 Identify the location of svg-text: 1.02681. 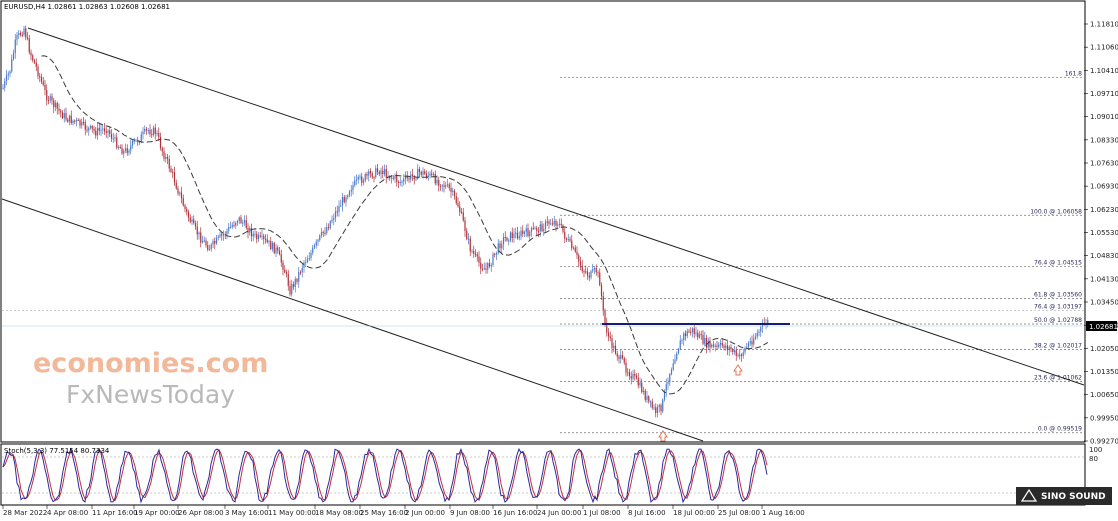
(1103, 327).